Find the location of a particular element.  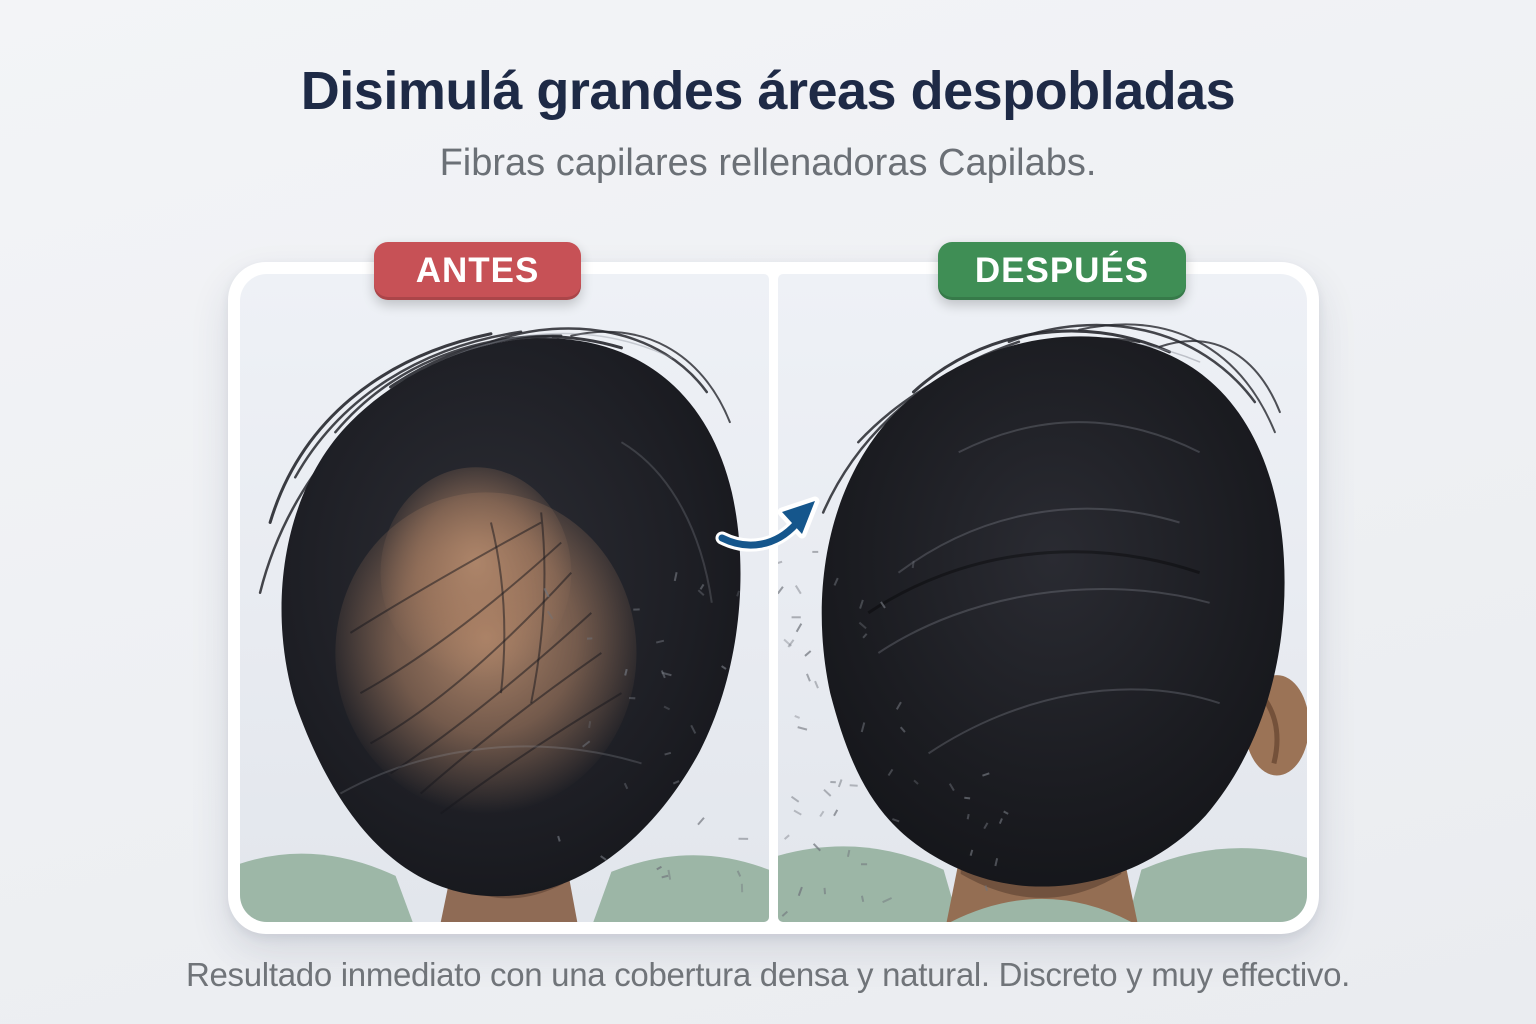

curved-right-arrow-icon is located at coordinates (768, 527).